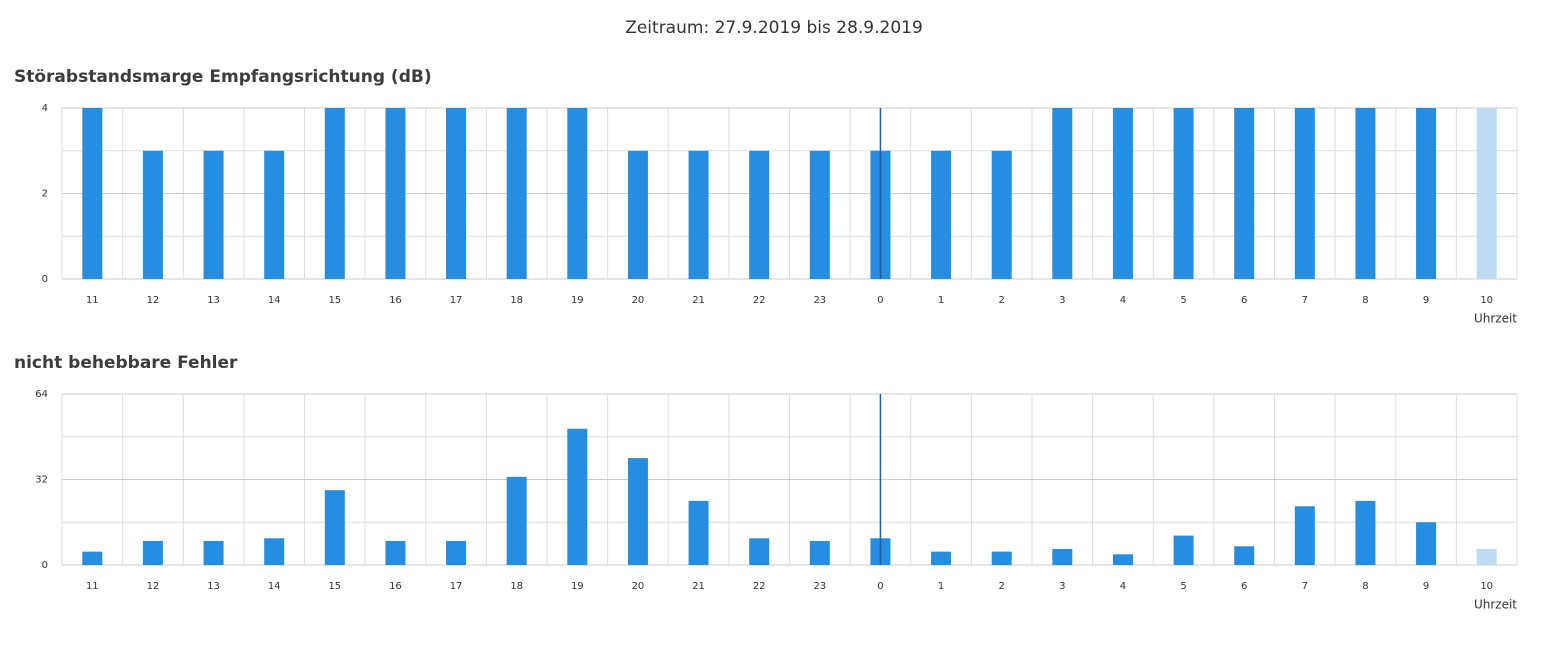  I want to click on y-tick-label: 2, so click(45, 194).